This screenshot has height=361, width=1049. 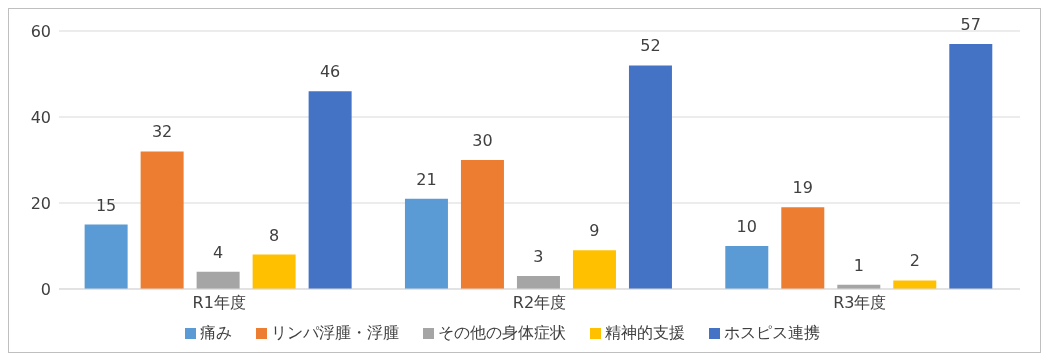 What do you see at coordinates (106, 205) in the screenshot?
I see `data-label: 15` at bounding box center [106, 205].